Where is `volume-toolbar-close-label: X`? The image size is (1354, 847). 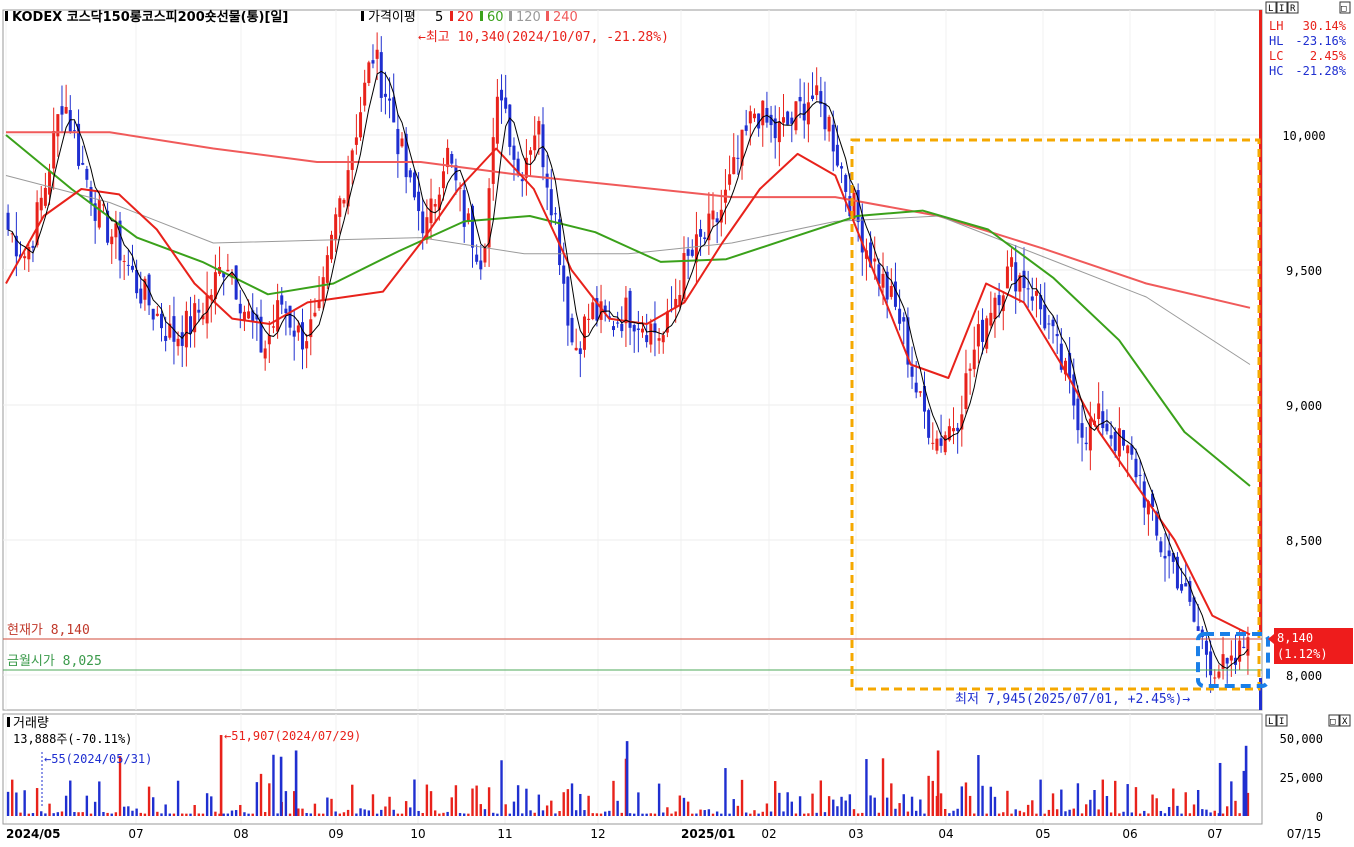
volume-toolbar-close-label: X is located at coordinates (1345, 722).